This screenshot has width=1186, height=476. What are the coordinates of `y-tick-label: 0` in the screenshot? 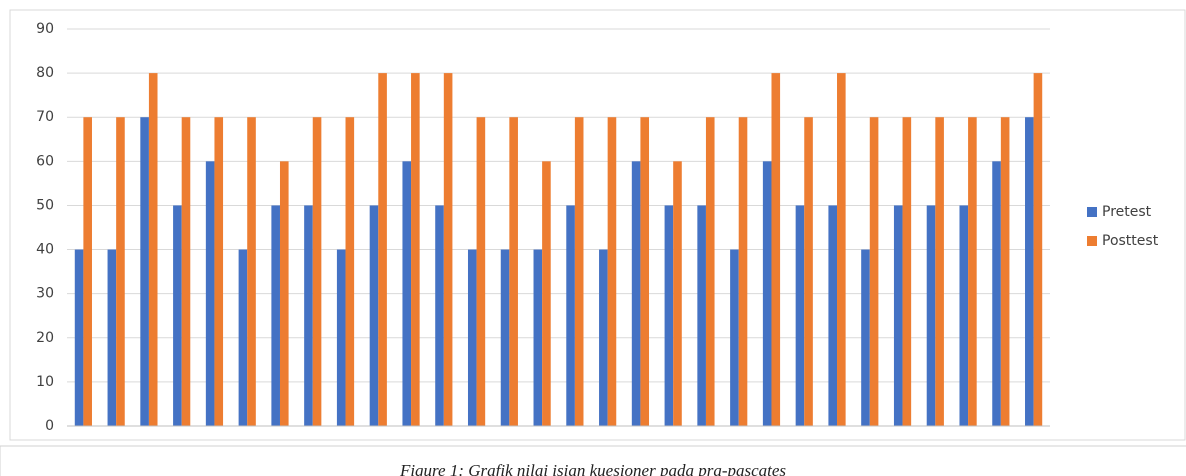 It's located at (49, 426).